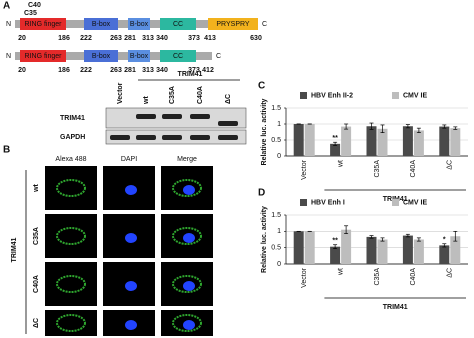 This screenshot has height=338, width=474. What do you see at coordinates (64, 70) in the screenshot?
I see `residue-number: 186` at bounding box center [64, 70].